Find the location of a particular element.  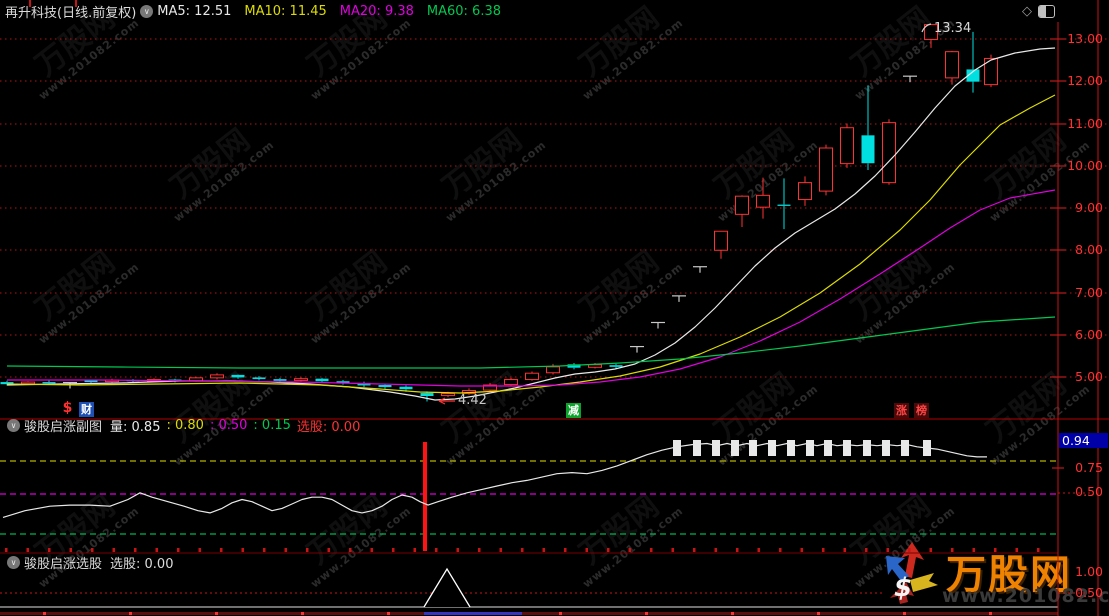

price-axis-label: 11.00 is located at coordinates (1085, 123).